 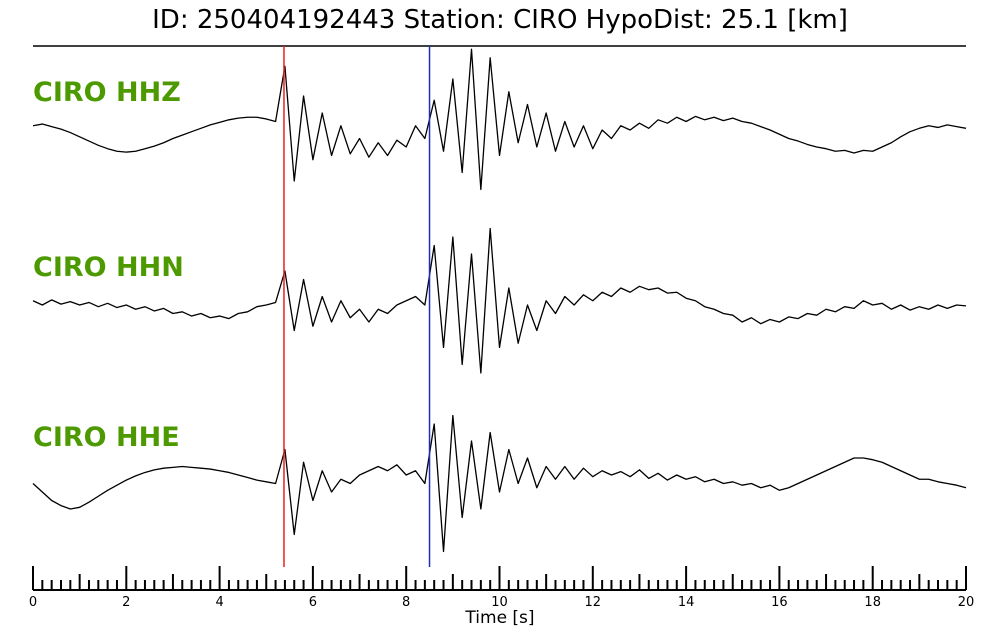 I want to click on x-tick-label: 4, so click(x=219, y=602).